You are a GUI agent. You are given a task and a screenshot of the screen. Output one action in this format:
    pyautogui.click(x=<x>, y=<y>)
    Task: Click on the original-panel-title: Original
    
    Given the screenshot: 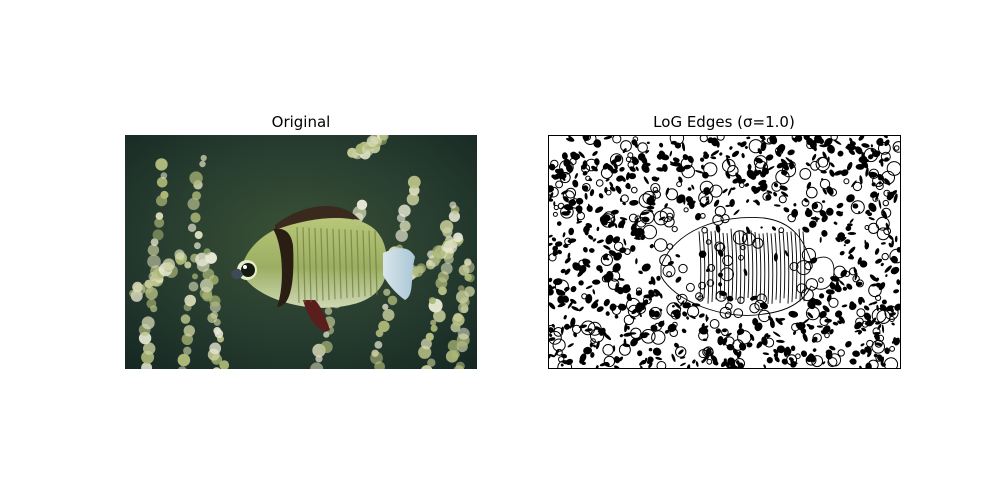 What is the action you would take?
    pyautogui.click(x=301, y=122)
    